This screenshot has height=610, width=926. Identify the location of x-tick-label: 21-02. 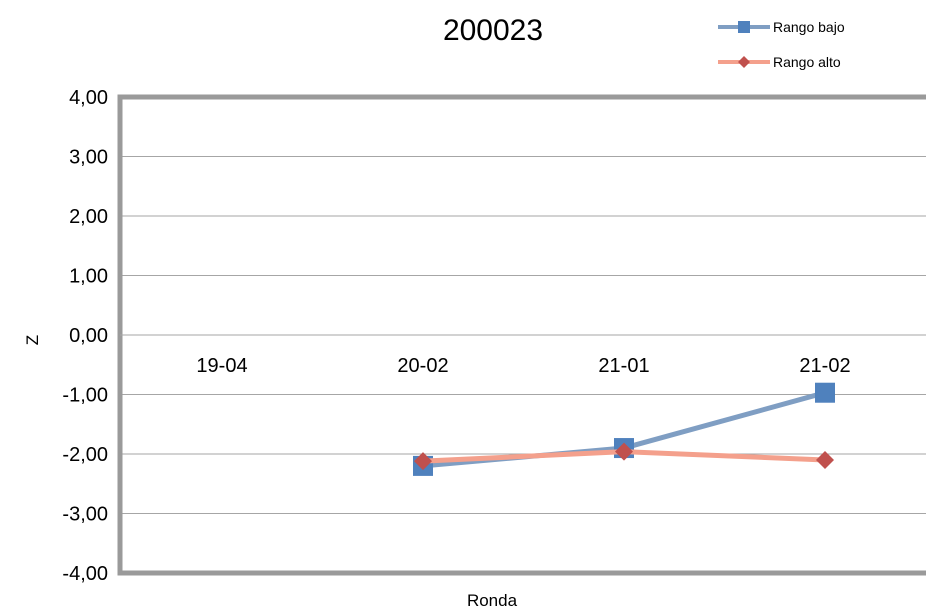
(824, 366).